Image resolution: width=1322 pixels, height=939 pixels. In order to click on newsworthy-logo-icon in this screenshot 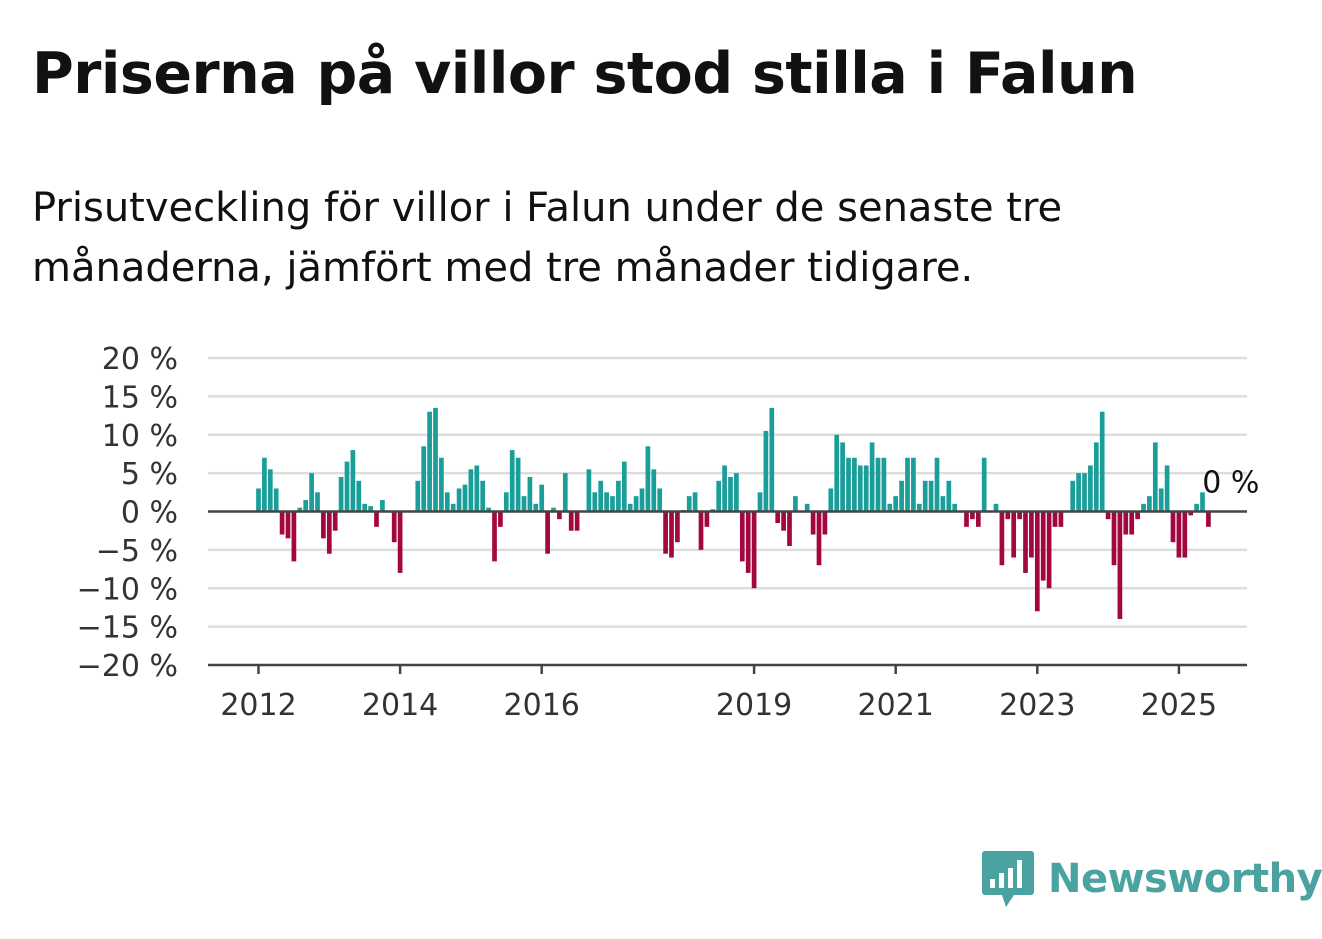, I will do `click(1008, 879)`.